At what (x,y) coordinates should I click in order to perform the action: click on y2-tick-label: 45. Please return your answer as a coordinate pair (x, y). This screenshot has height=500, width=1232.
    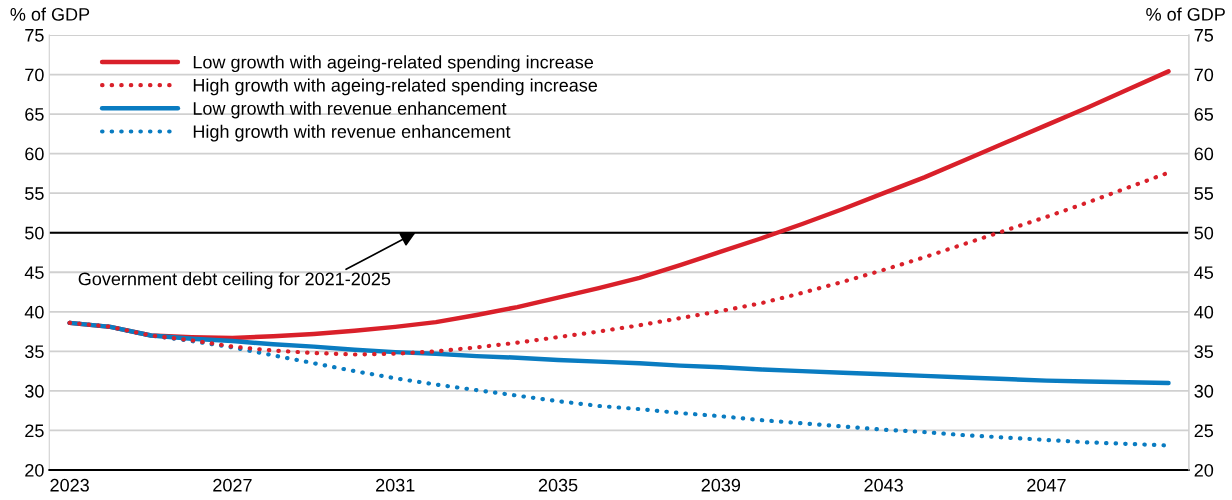
    Looking at the image, I should click on (1204, 272).